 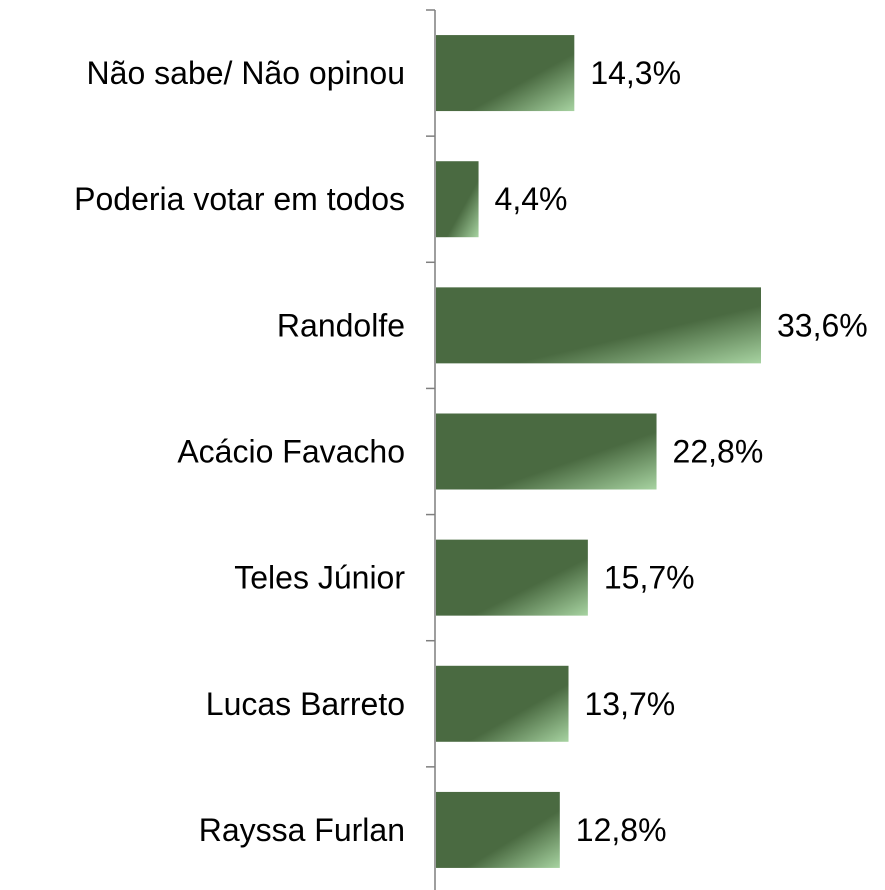 I want to click on value-label-2: 33,6%, so click(x=822, y=325).